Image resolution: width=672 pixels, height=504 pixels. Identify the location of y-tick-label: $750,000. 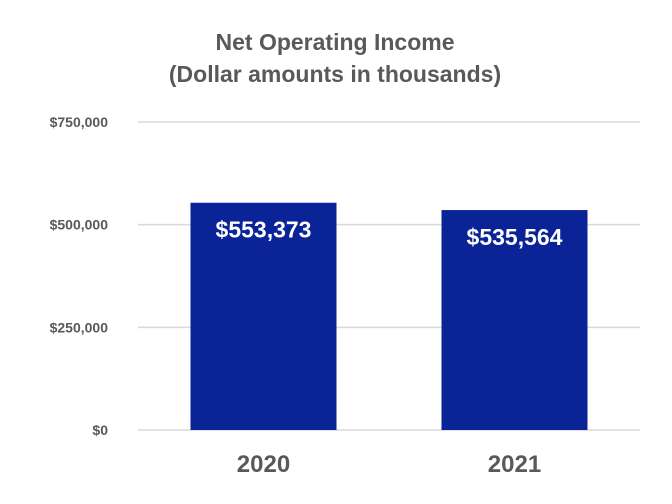
(79, 122).